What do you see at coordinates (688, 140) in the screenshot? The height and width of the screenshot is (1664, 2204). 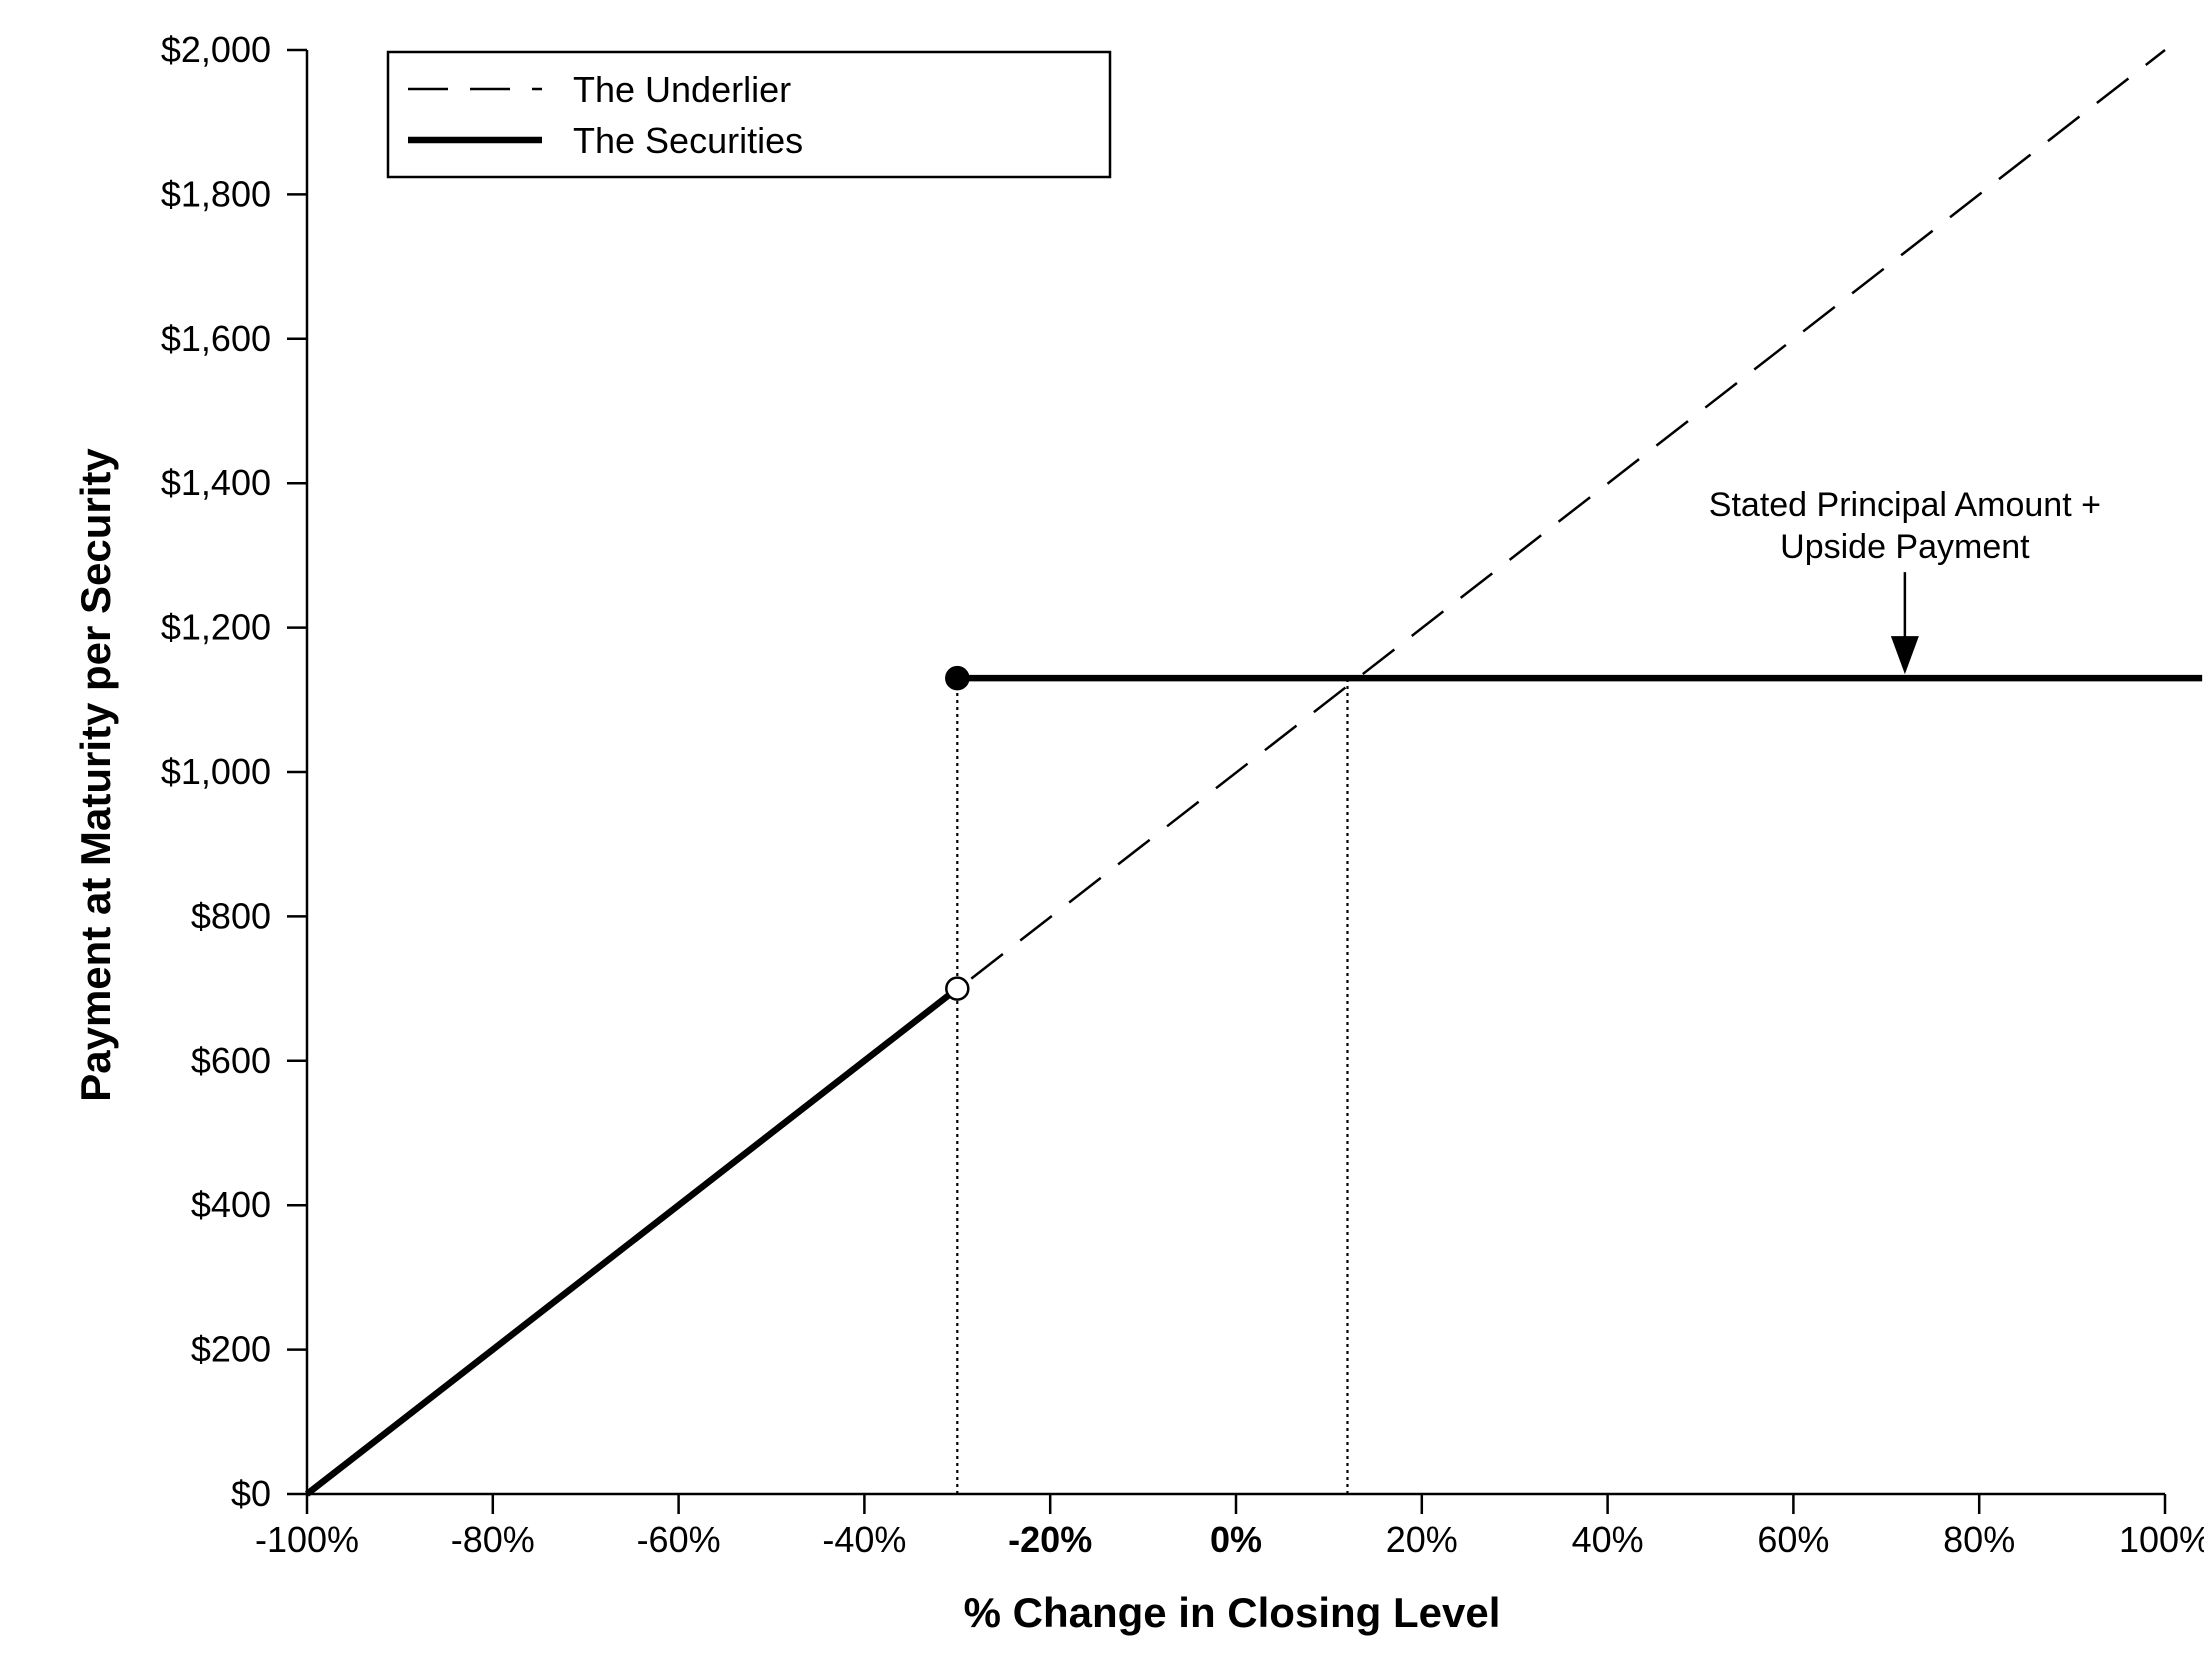 I see `legend-label-securities: The Securities` at bounding box center [688, 140].